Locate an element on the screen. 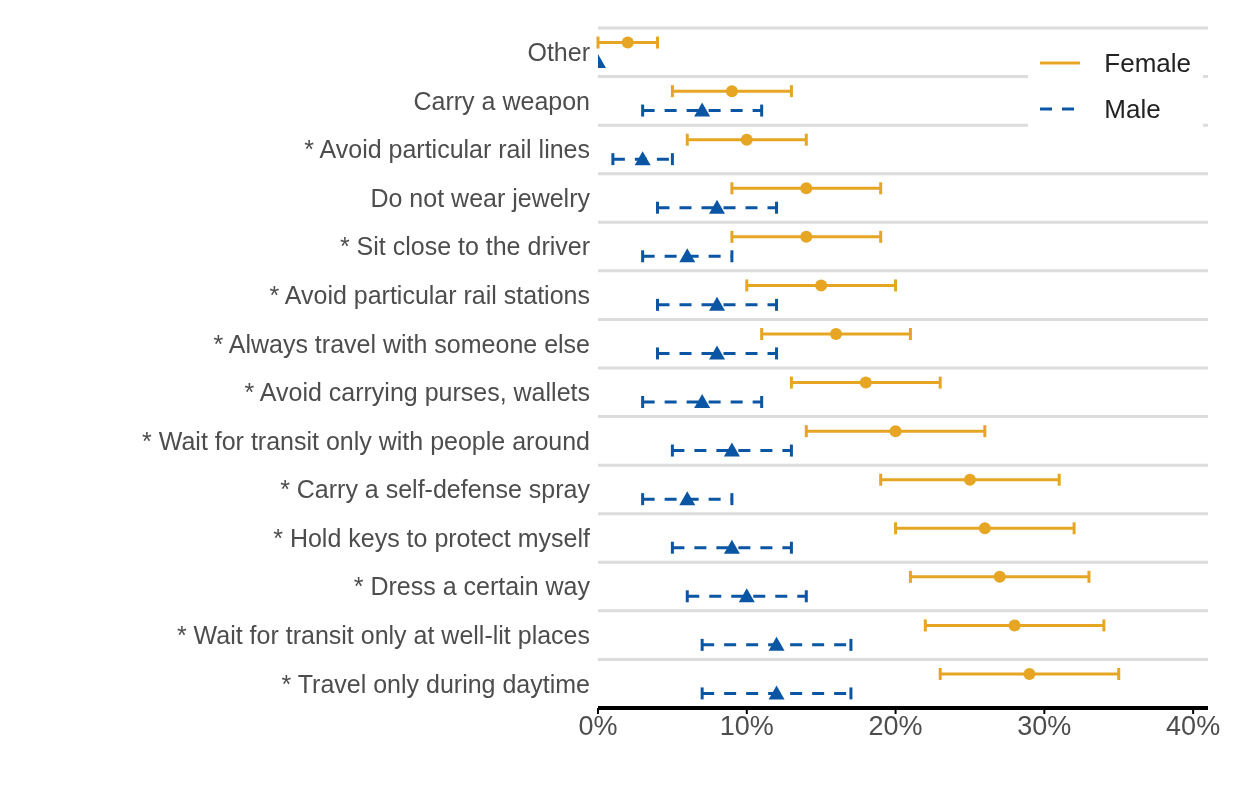  y-tick-label: * Sit close to the driver is located at coordinates (464, 246).